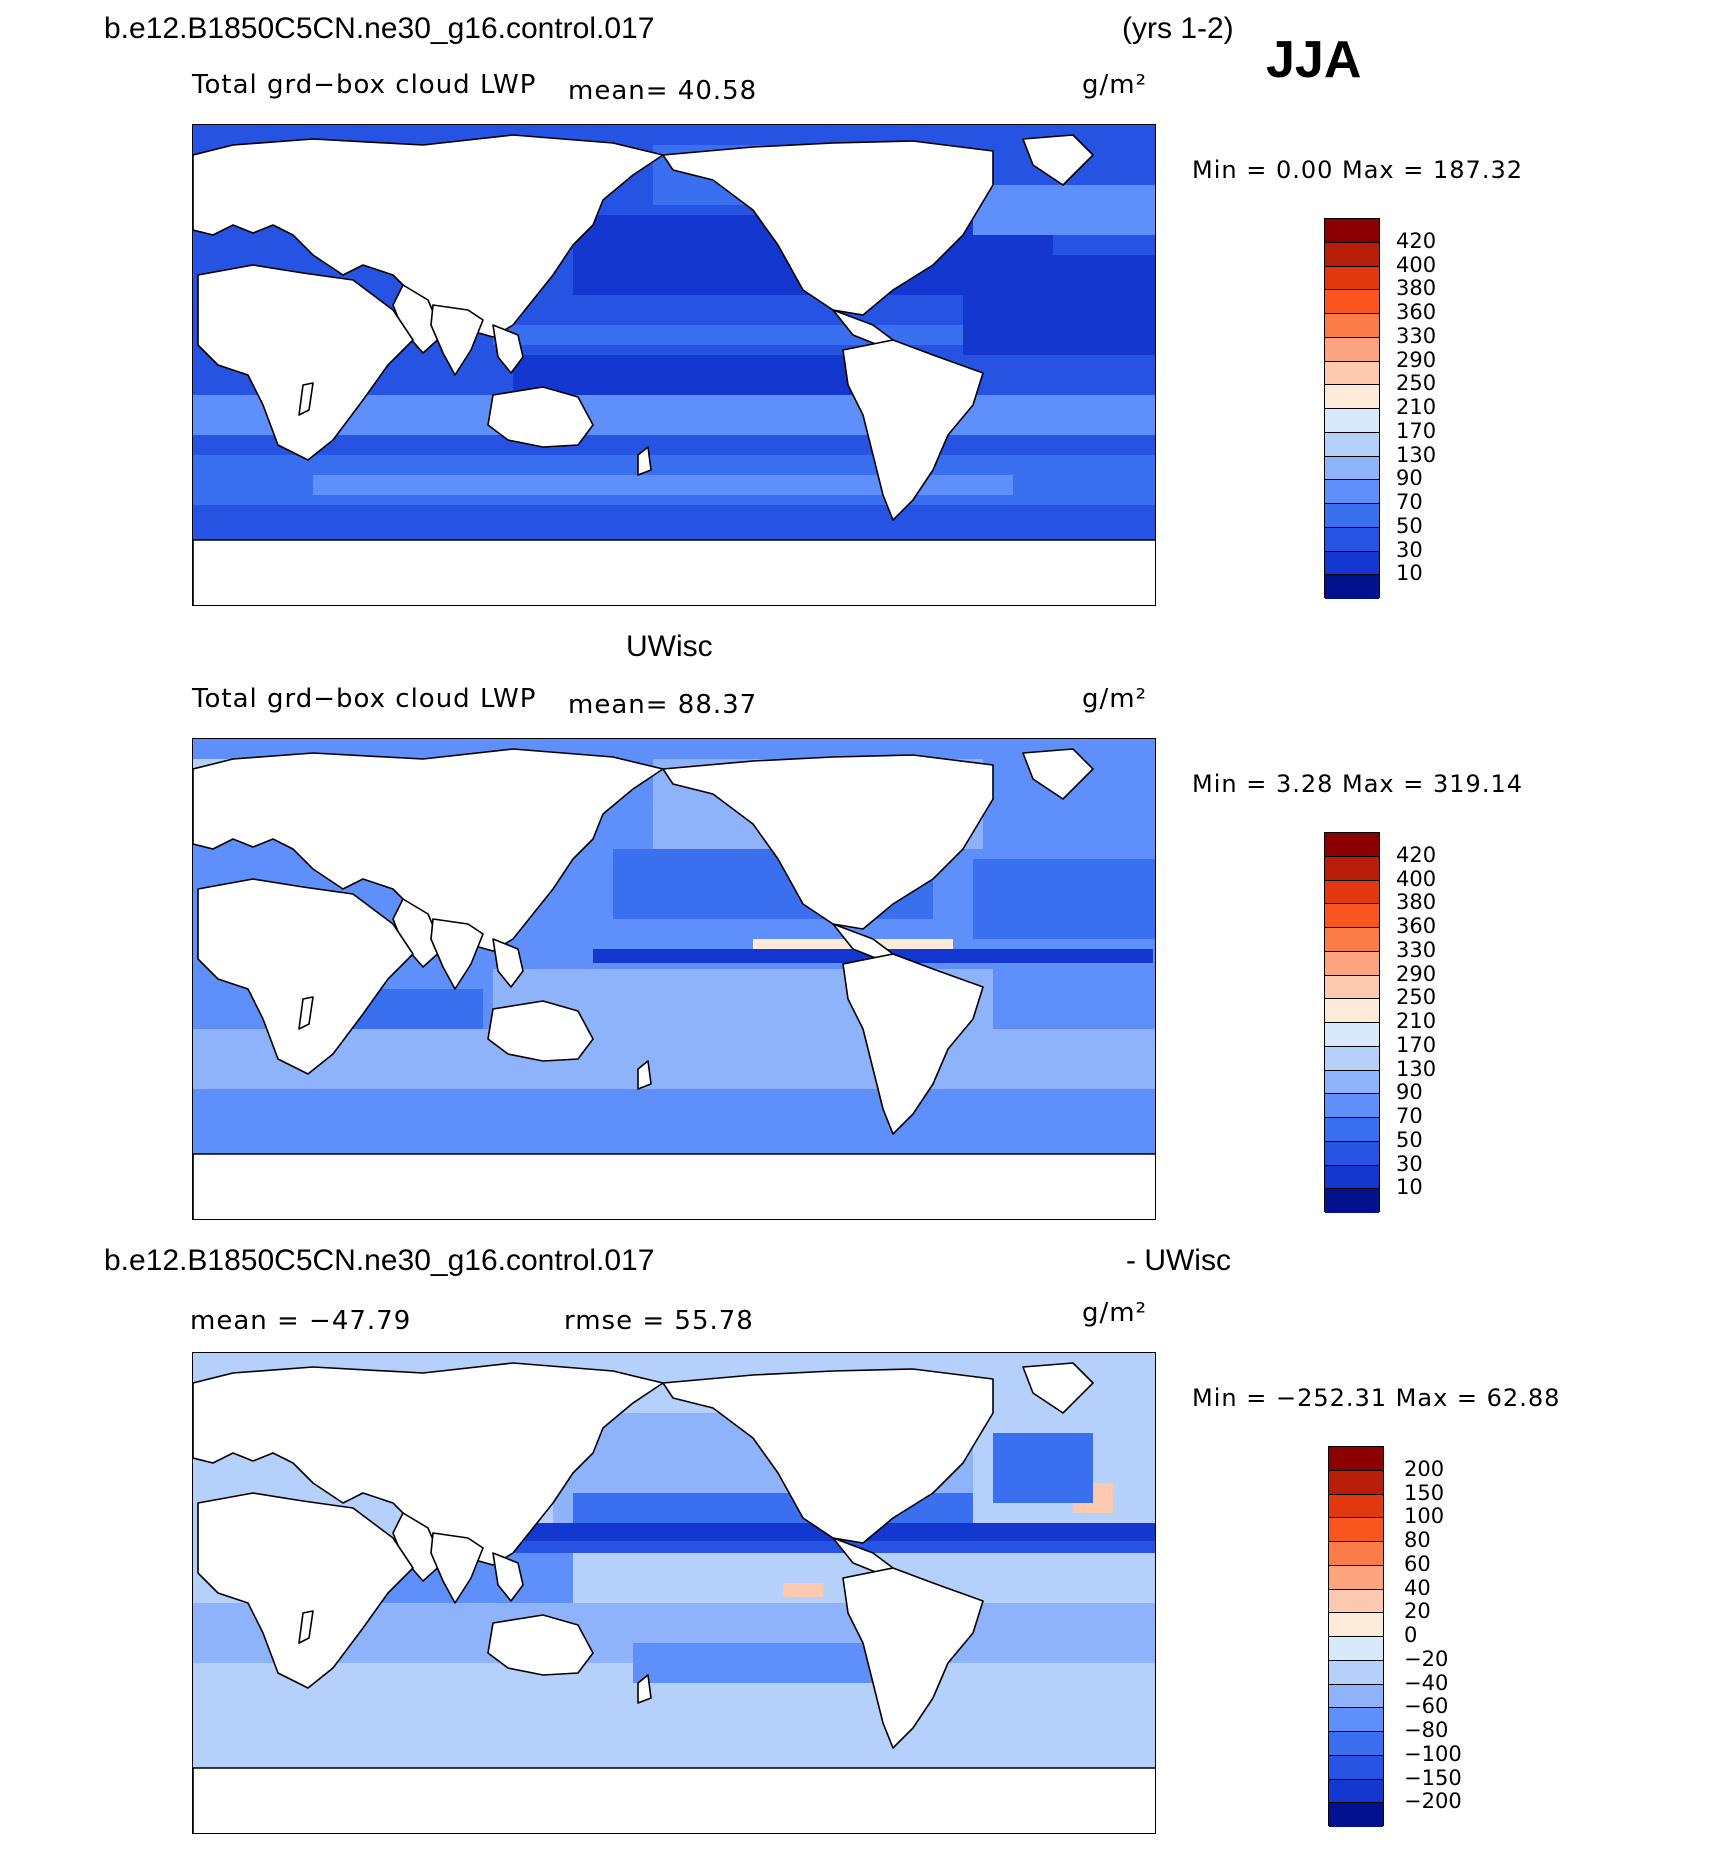 The image size is (1710, 1858). What do you see at coordinates (364, 85) in the screenshot?
I see `panel1-field-name: Total grd−box cloud LWP` at bounding box center [364, 85].